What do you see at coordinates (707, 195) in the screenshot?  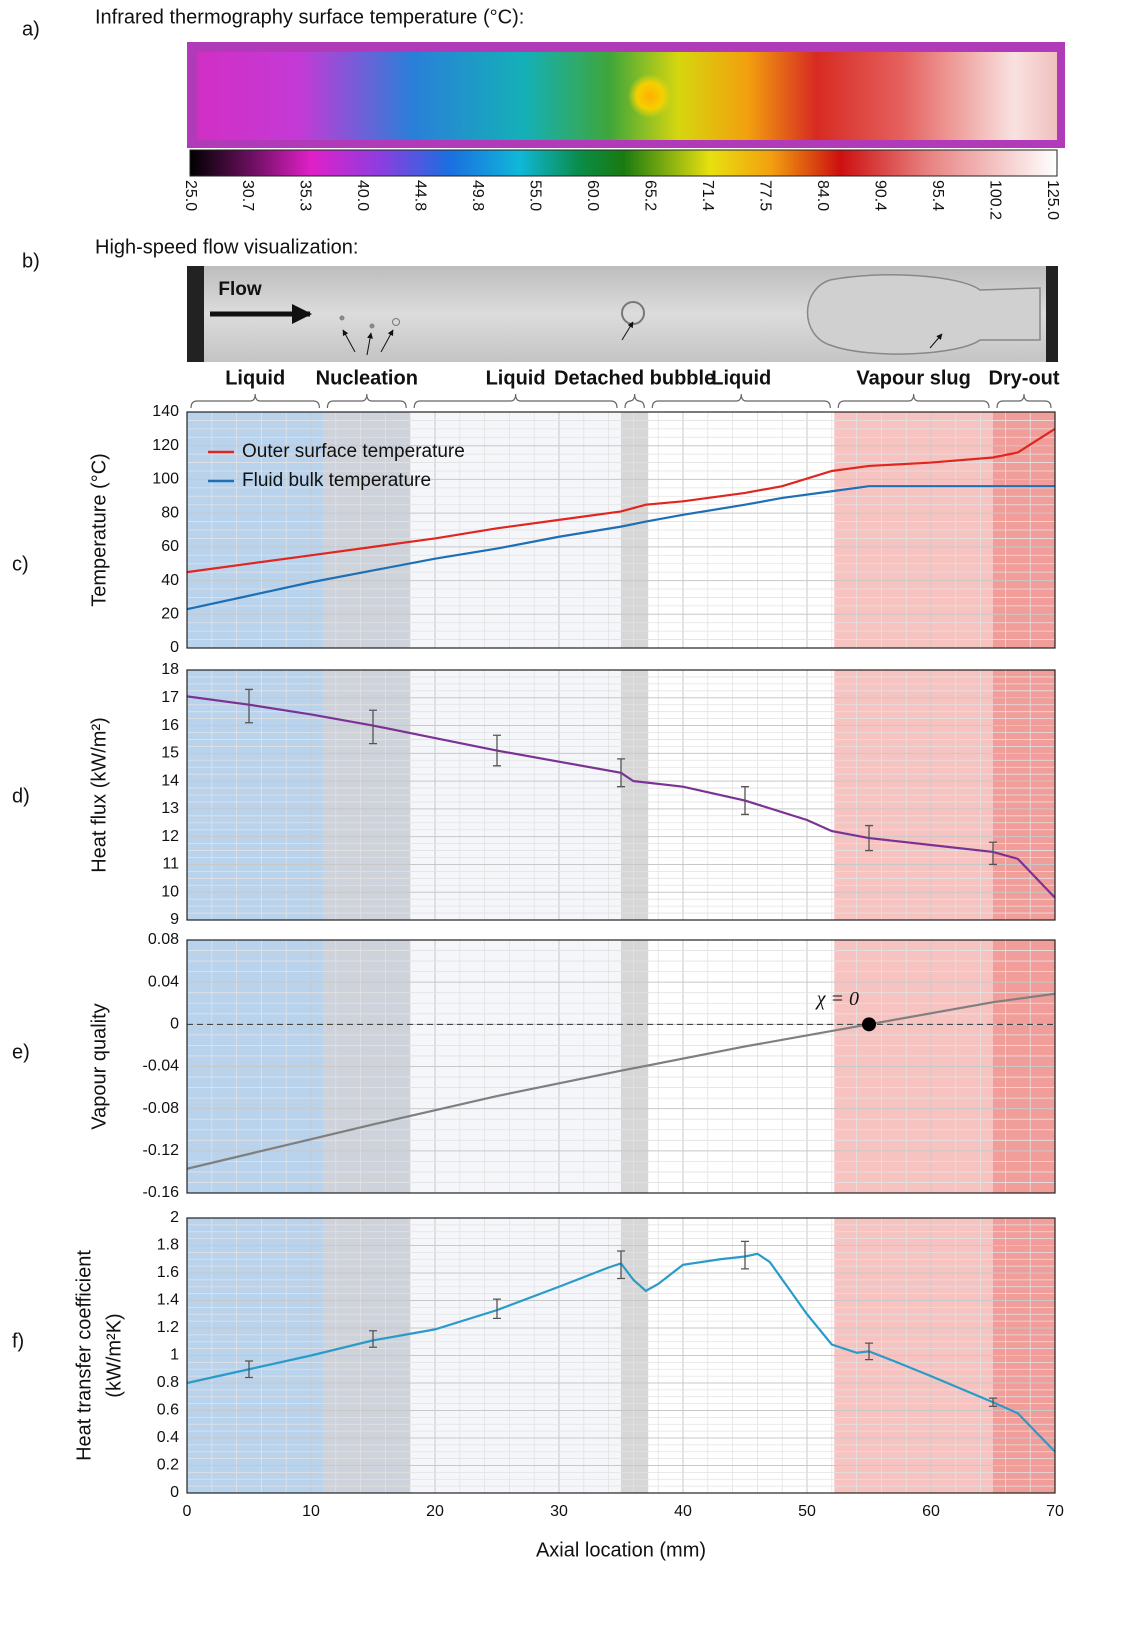 I see `colorbar-label: 71.4` at bounding box center [707, 195].